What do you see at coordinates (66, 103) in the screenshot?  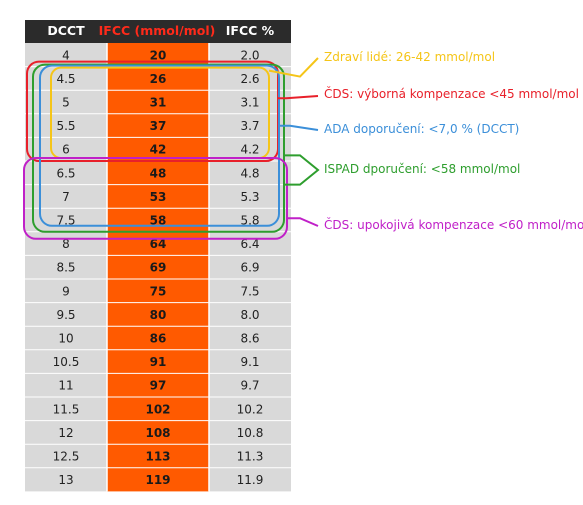 I see `cell-dcct: 5` at bounding box center [66, 103].